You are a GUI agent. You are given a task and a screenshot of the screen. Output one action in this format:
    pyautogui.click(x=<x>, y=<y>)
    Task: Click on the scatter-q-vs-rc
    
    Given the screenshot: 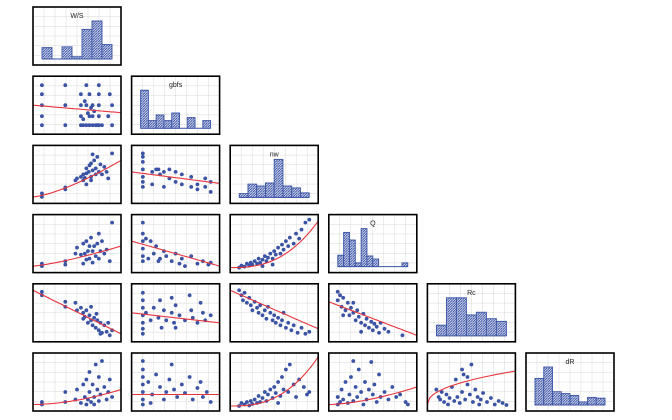 What is the action you would take?
    pyautogui.click(x=372, y=312)
    